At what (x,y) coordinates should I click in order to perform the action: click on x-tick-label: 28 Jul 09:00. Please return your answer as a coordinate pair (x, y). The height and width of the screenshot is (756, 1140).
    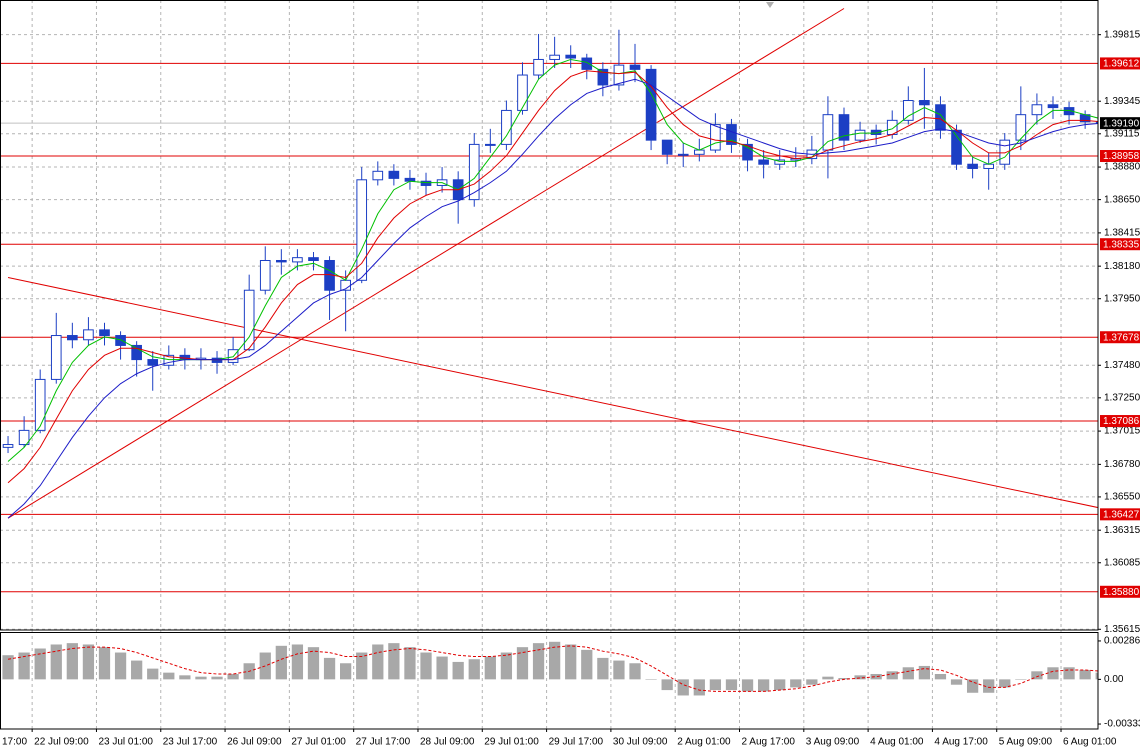
    Looking at the image, I should click on (447, 742).